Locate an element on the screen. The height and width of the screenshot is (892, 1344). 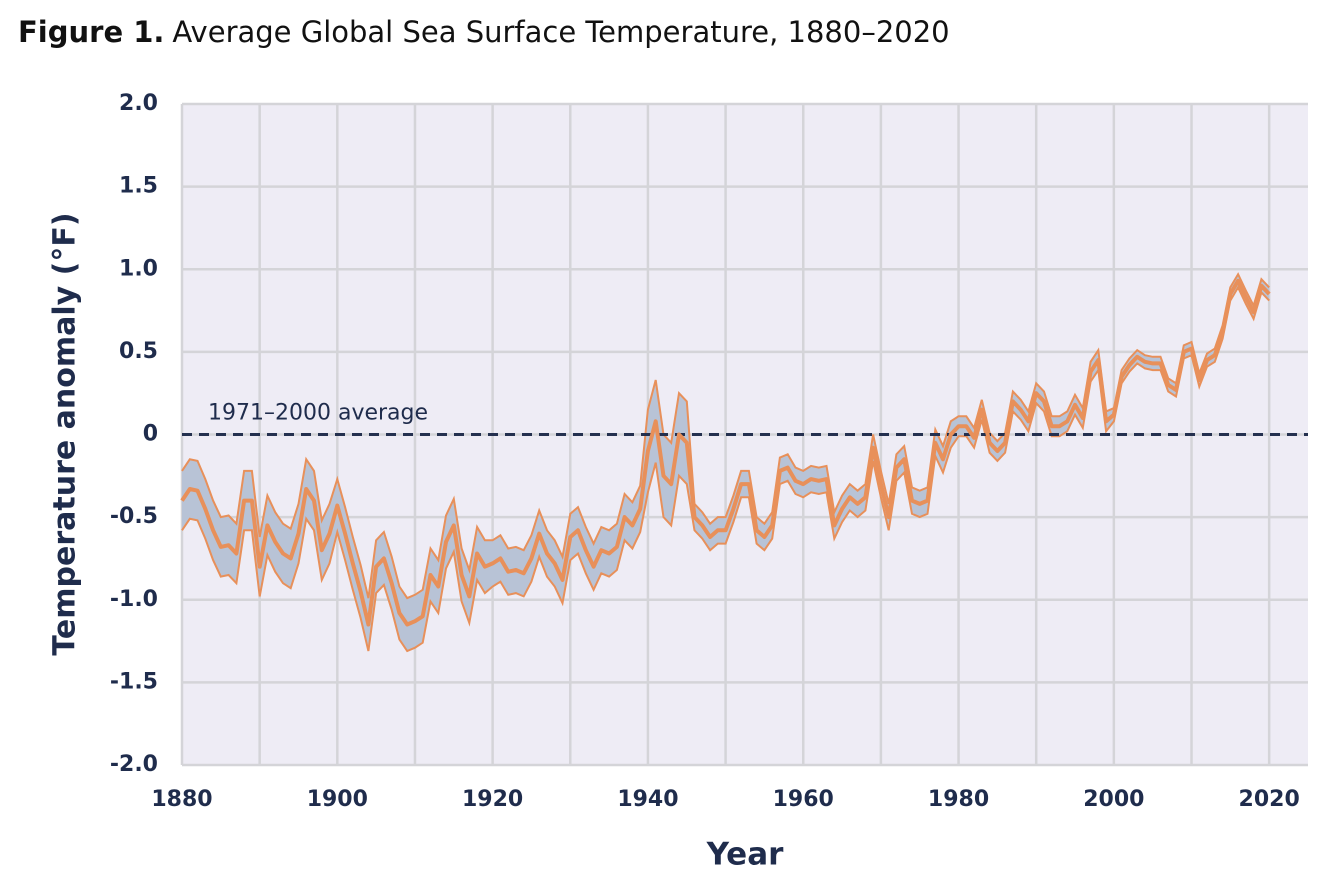
x-axis-label: Year is located at coordinates (745, 855).